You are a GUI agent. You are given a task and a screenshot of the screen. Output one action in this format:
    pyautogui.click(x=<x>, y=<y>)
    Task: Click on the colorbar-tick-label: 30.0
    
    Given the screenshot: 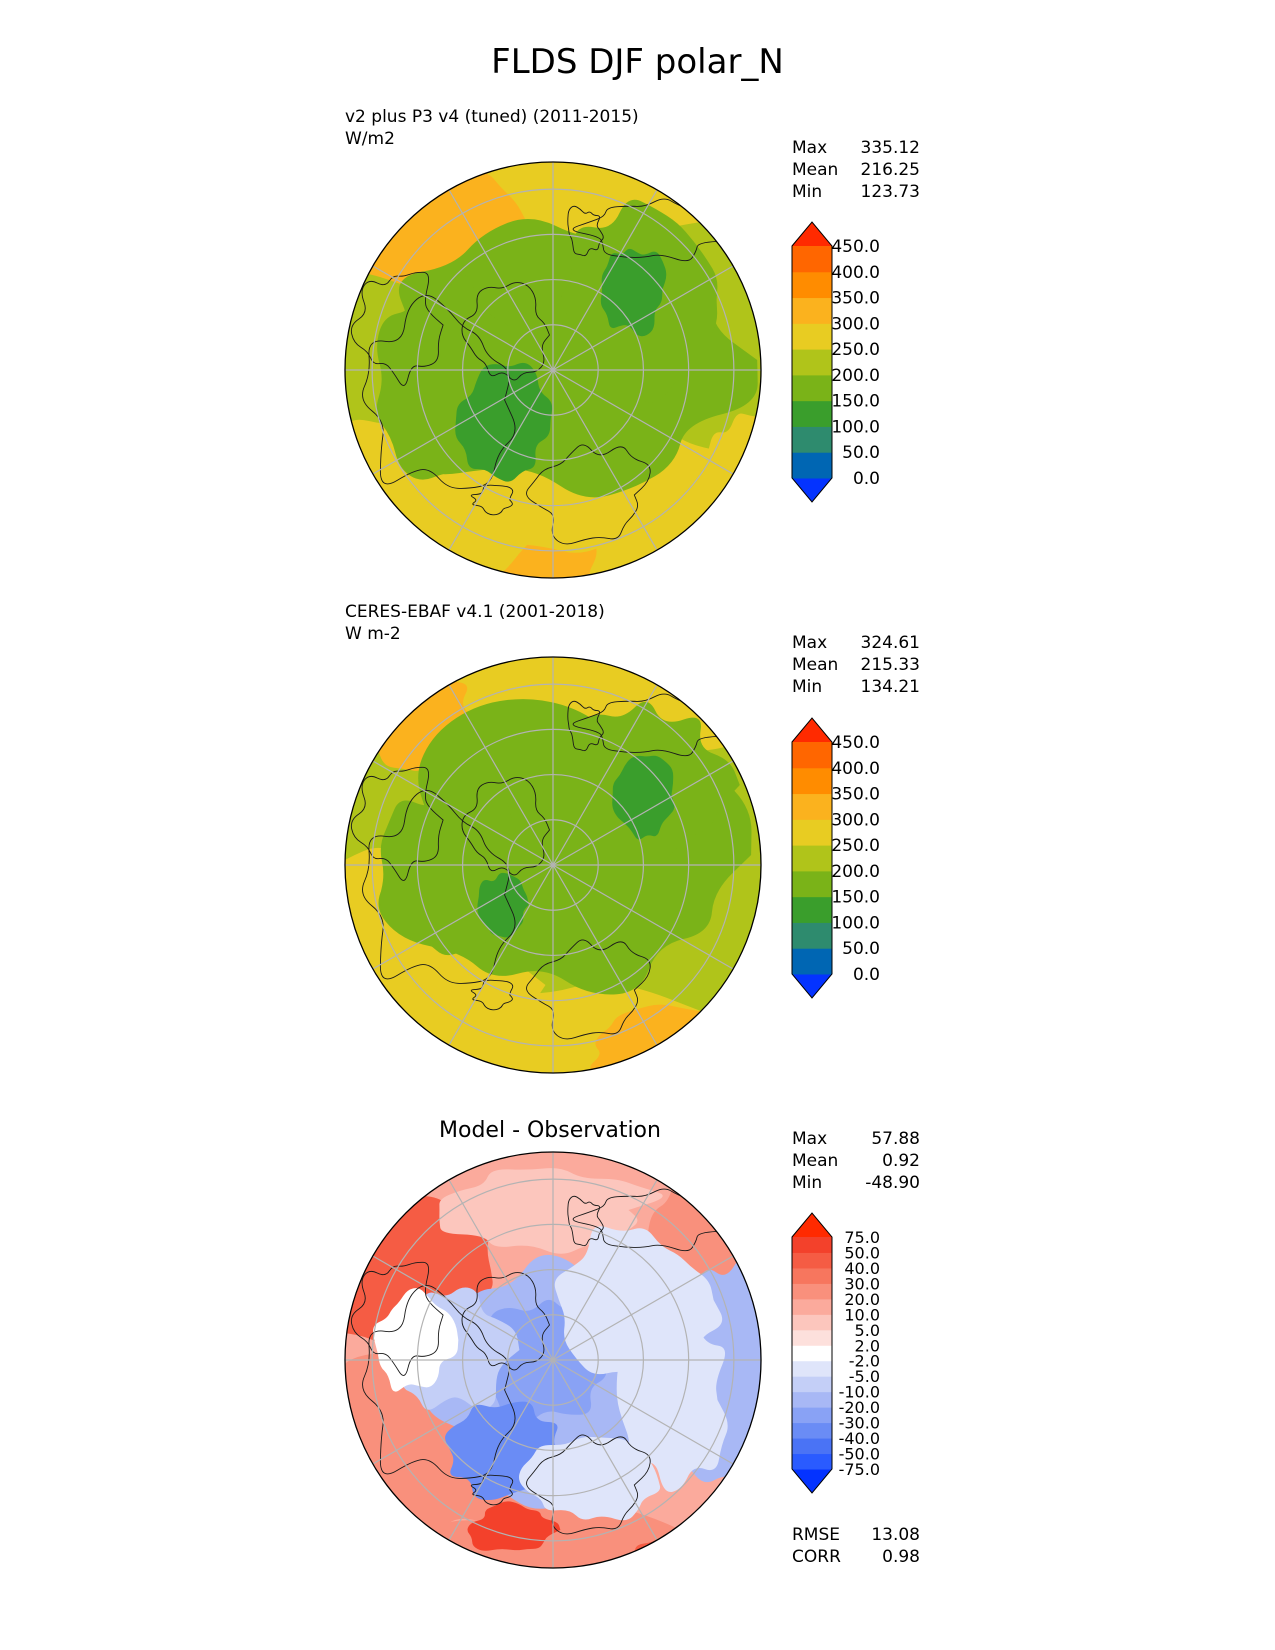 What is the action you would take?
    pyautogui.click(x=862, y=1283)
    